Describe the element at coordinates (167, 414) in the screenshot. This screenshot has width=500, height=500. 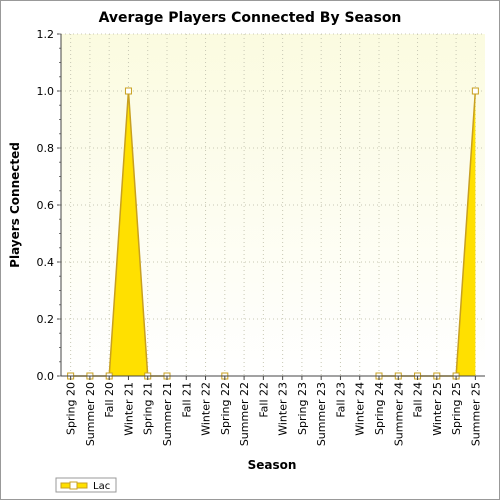
I see `x-tick-label: Summer 21` at that location.